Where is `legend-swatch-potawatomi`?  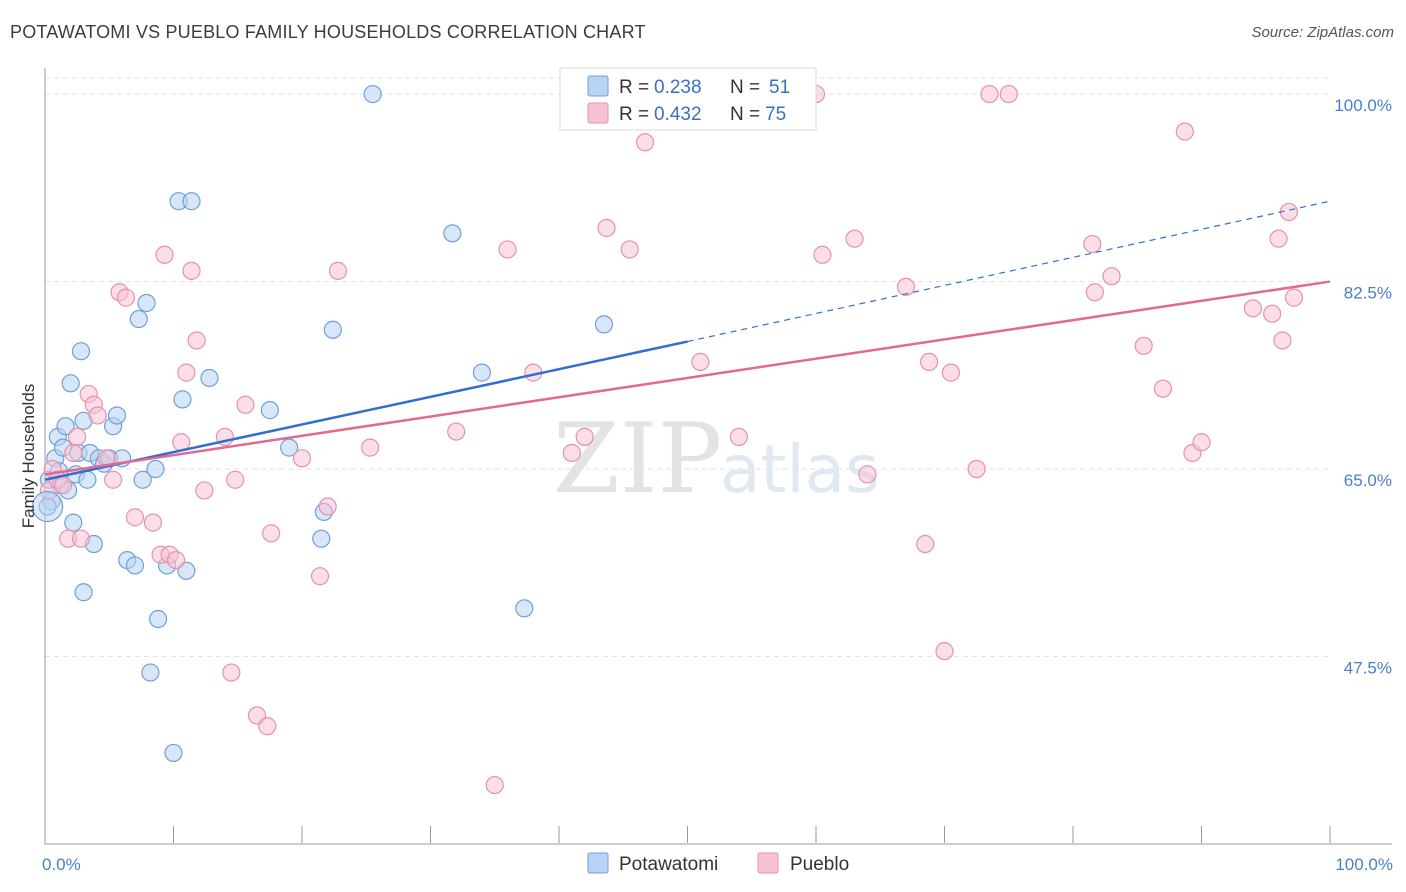 legend-swatch-potawatomi is located at coordinates (598, 86).